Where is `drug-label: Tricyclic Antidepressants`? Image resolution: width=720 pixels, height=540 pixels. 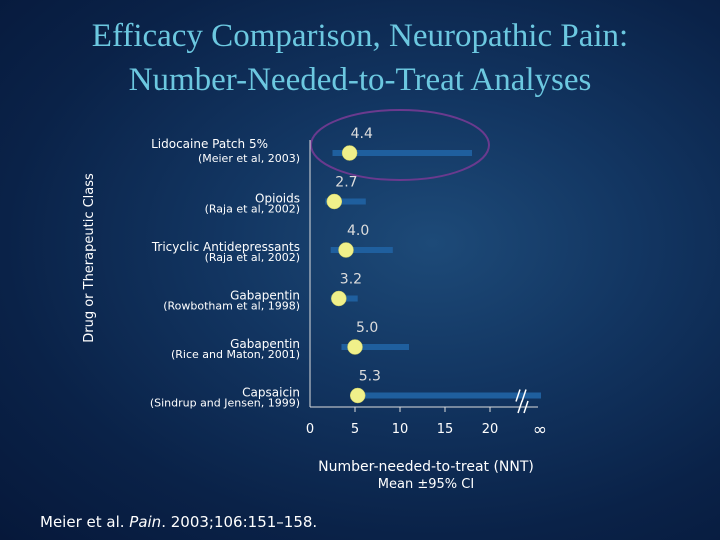 drug-label: Tricyclic Antidepressants is located at coordinates (225, 247).